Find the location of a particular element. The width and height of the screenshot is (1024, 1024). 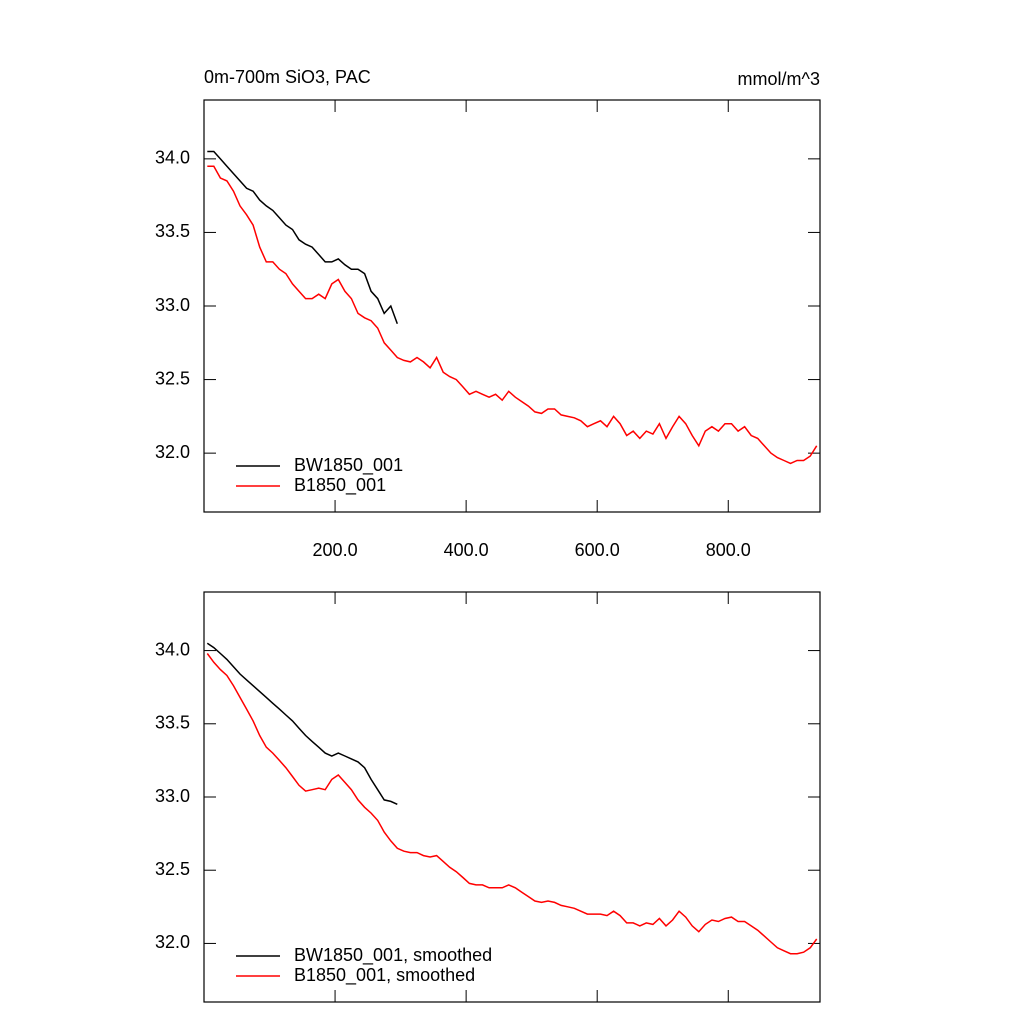

chart-title: 0m-700m SiO3, PAC is located at coordinates (287, 77).